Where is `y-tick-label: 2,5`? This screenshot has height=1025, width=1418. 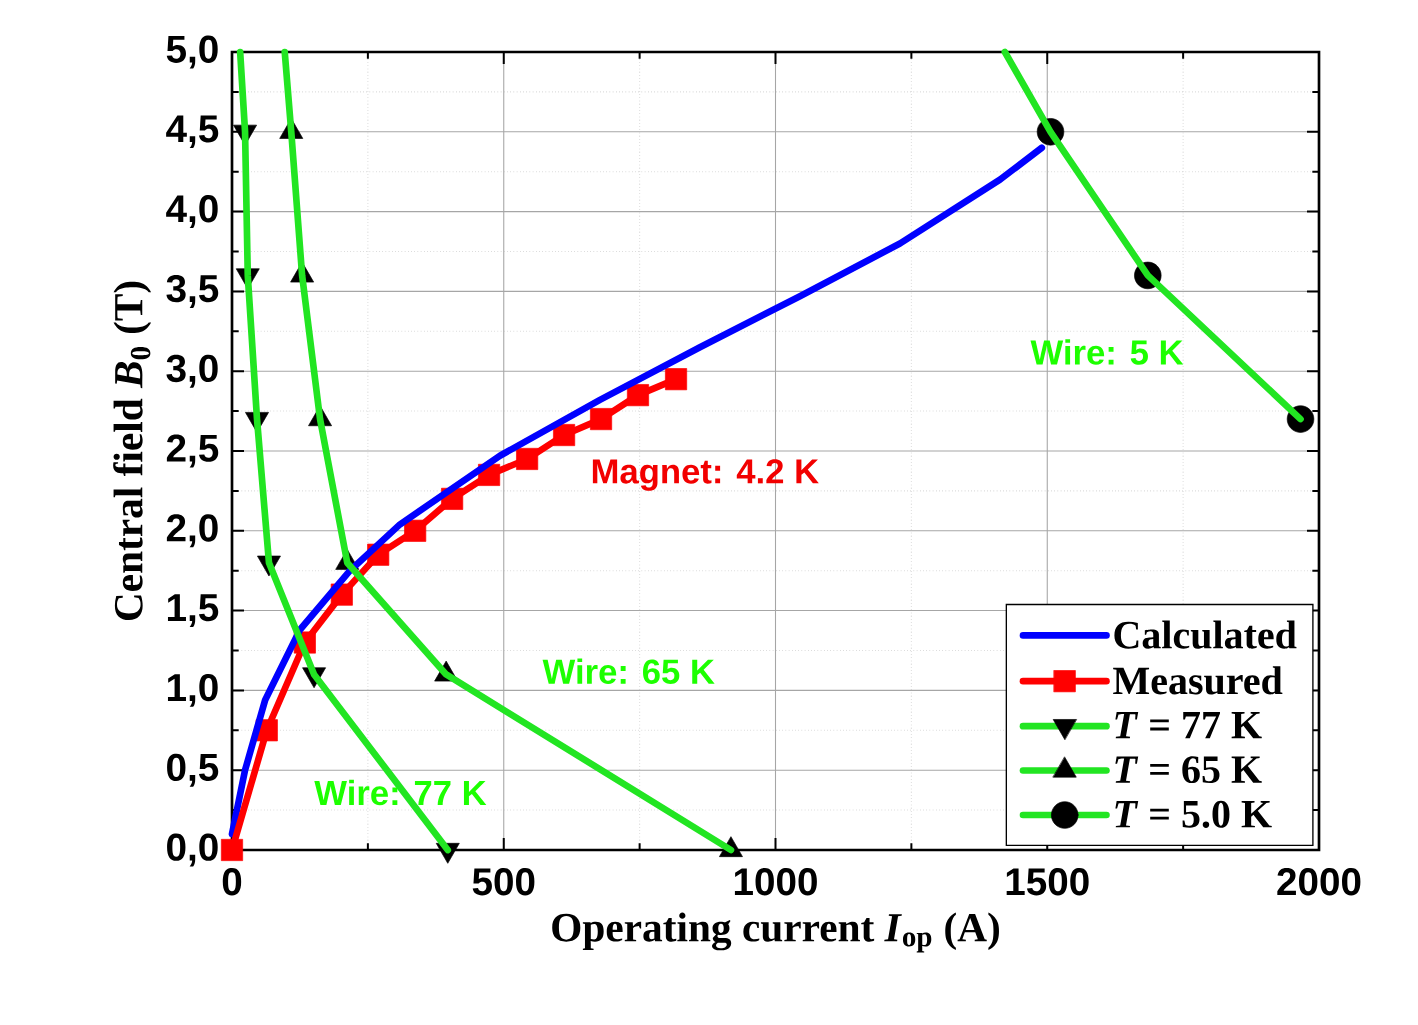 y-tick-label: 2,5 is located at coordinates (192, 451).